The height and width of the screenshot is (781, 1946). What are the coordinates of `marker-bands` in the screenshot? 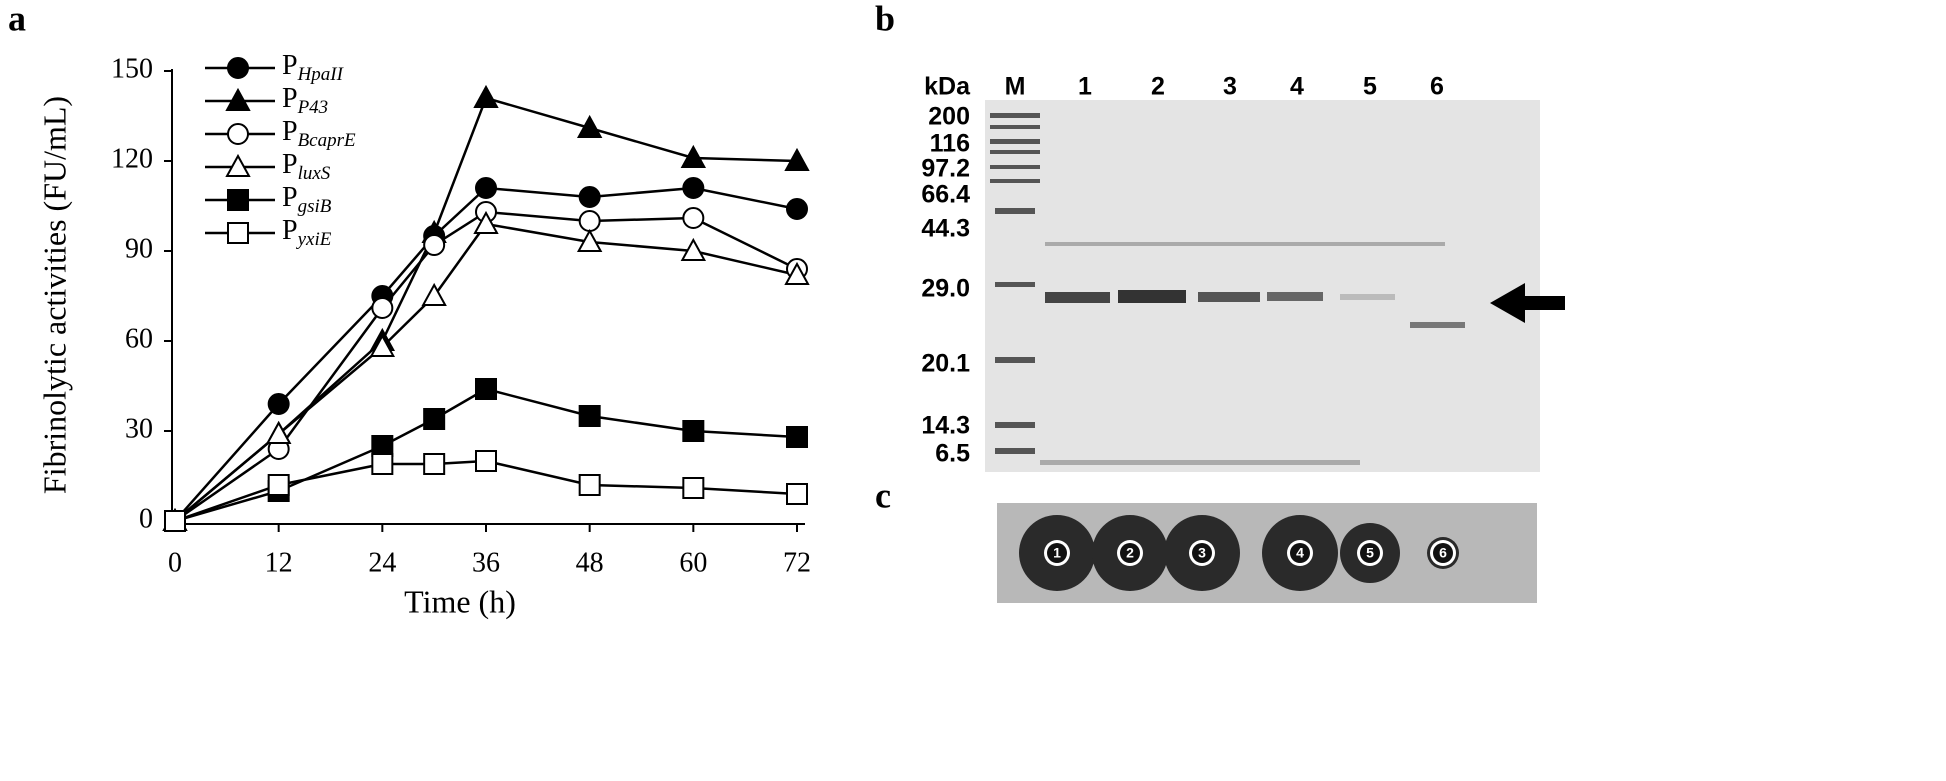 It's located at (1015, 283).